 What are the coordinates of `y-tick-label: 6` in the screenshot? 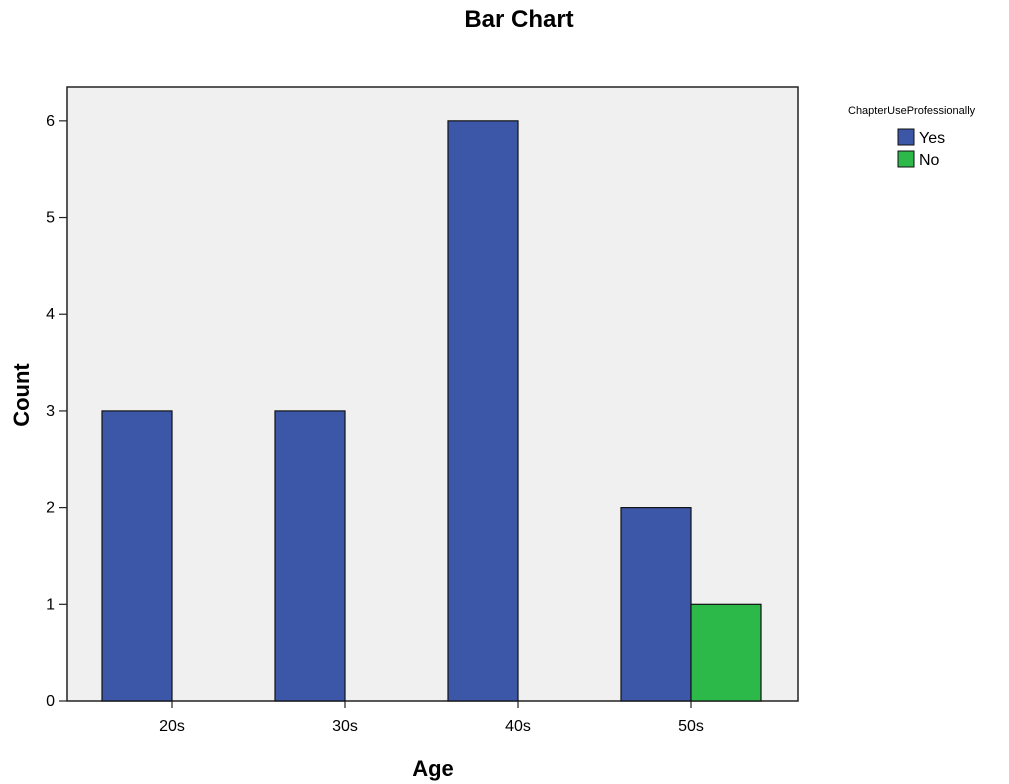 It's located at (50, 121).